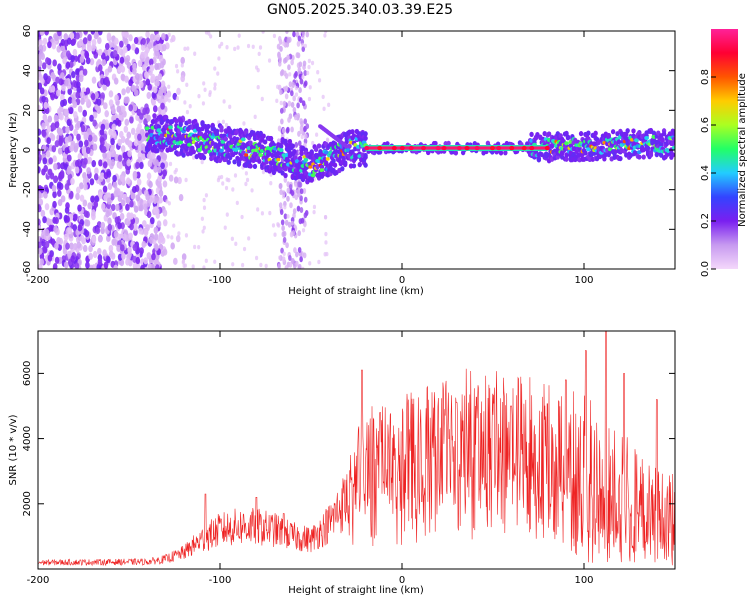 The height and width of the screenshot is (600, 750). Describe the element at coordinates (708, 173) in the screenshot. I see `colorbar-ticks: 0.0 0.2 0.4 0.6 0.8` at that location.